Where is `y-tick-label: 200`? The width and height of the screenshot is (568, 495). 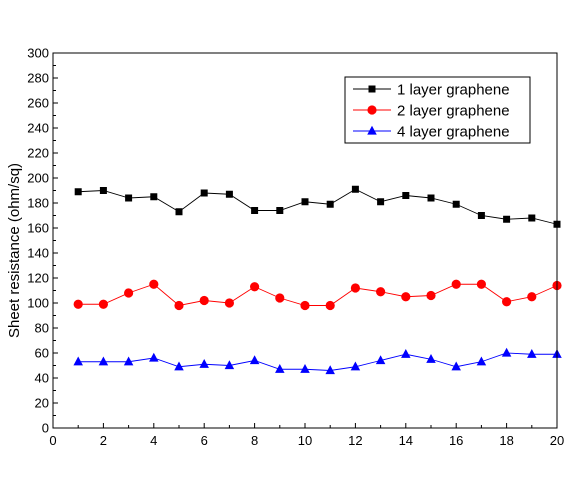
y-tick-label: 200 is located at coordinates (38, 178).